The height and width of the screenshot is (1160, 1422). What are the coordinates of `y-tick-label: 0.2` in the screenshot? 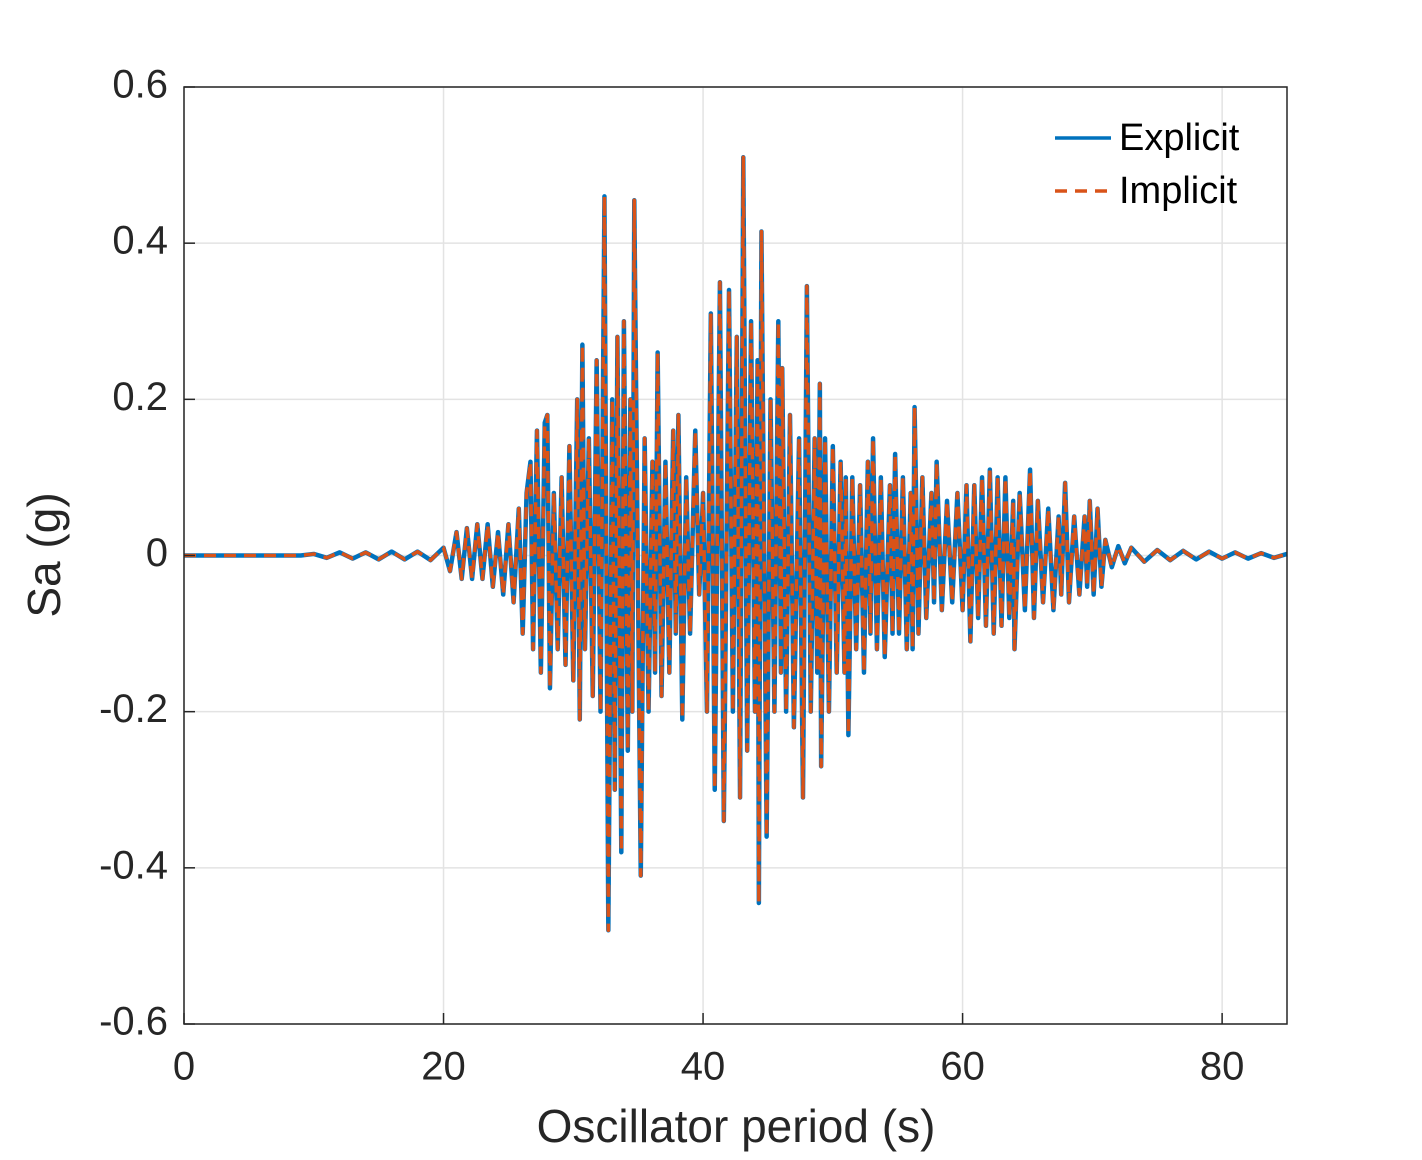 It's located at (140, 397).